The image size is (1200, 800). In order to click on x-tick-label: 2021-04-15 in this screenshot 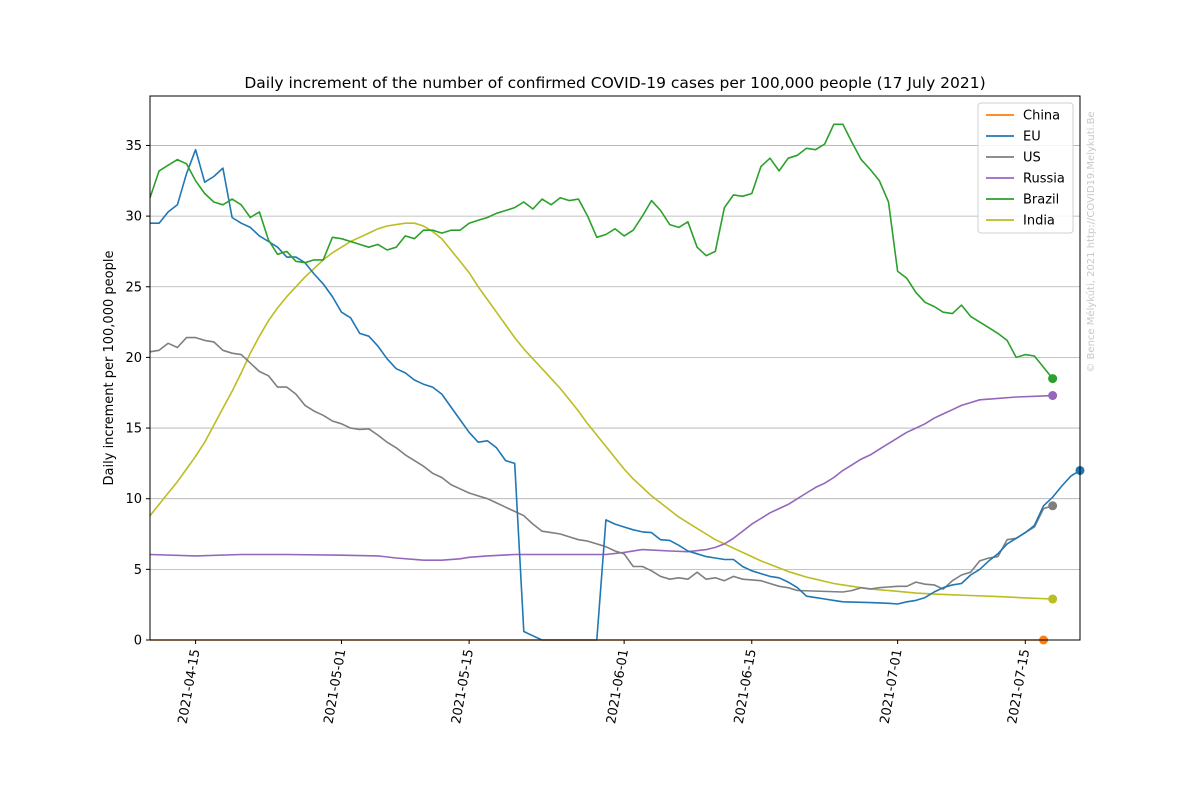, I will do `click(190, 686)`.